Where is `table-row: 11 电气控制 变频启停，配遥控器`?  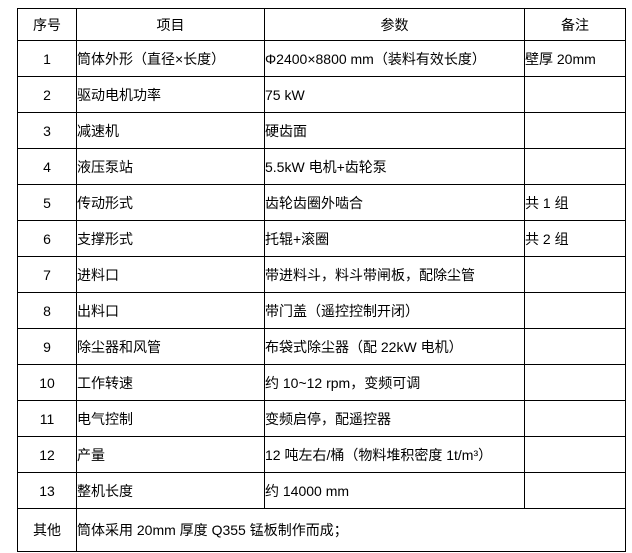 table-row: 11 电气控制 变频启停，配遥控器 is located at coordinates (321, 418).